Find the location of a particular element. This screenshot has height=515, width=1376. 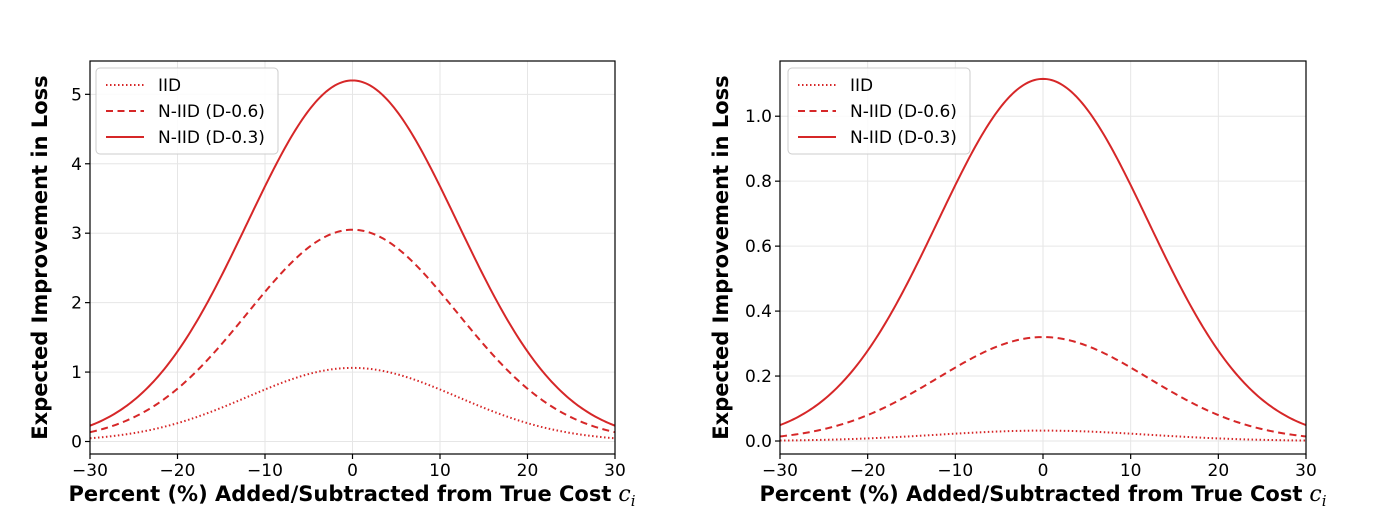

y-tick-label: 0.4 is located at coordinates (758, 312).